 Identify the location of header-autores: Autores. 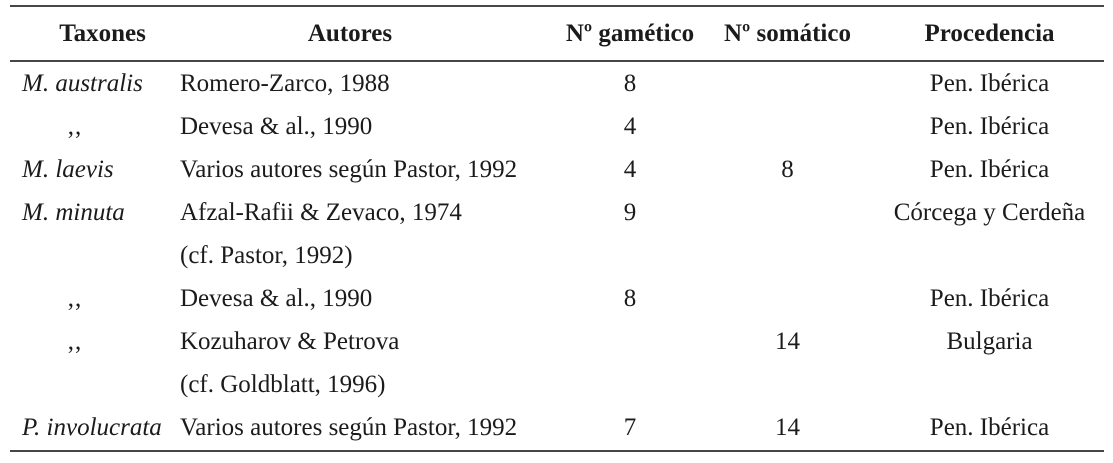
(350, 33).